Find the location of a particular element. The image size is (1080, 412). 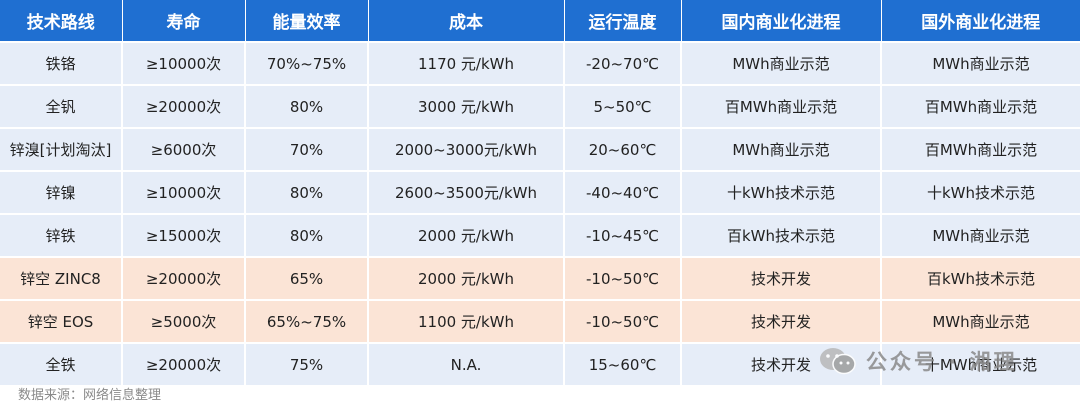

cell-temperature: -10~45℃ is located at coordinates (623, 236).